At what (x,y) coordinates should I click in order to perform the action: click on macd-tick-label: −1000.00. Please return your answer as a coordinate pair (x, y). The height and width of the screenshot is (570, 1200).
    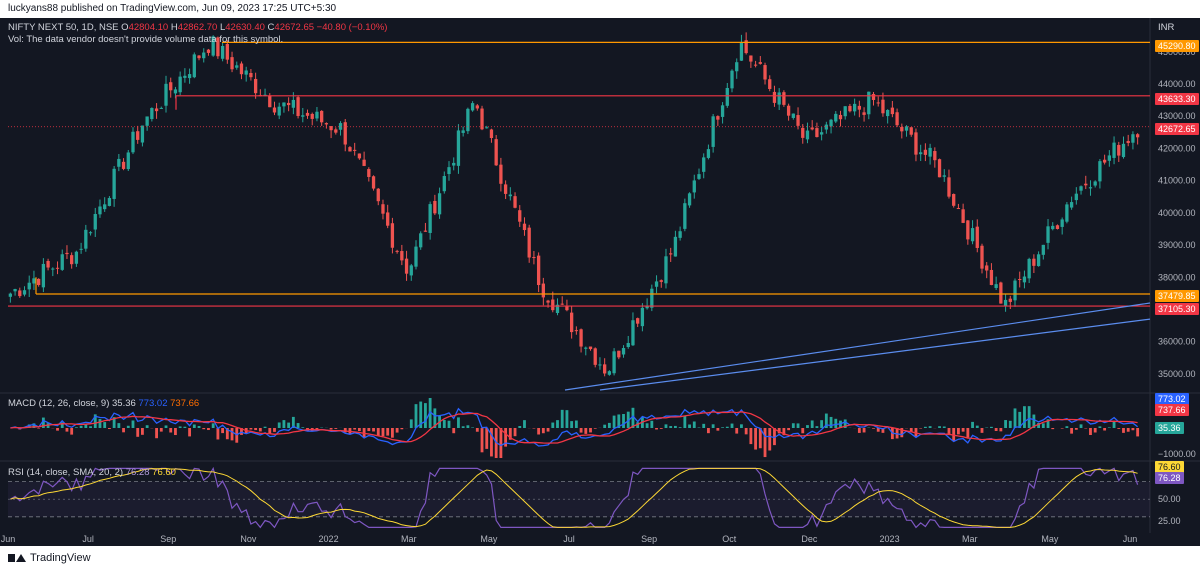
    Looking at the image, I should click on (1177, 454).